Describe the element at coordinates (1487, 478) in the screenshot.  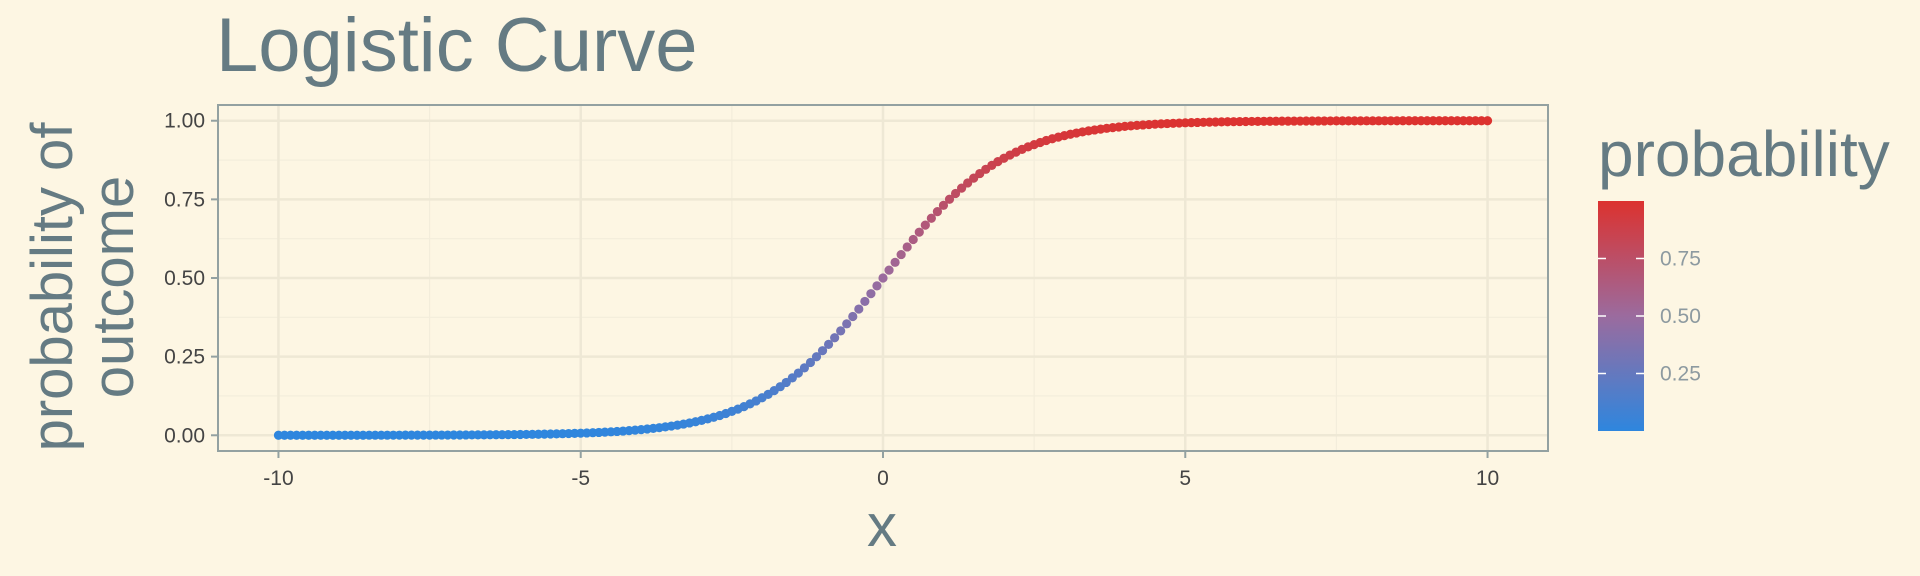
I see `x-tick-label: 10` at that location.